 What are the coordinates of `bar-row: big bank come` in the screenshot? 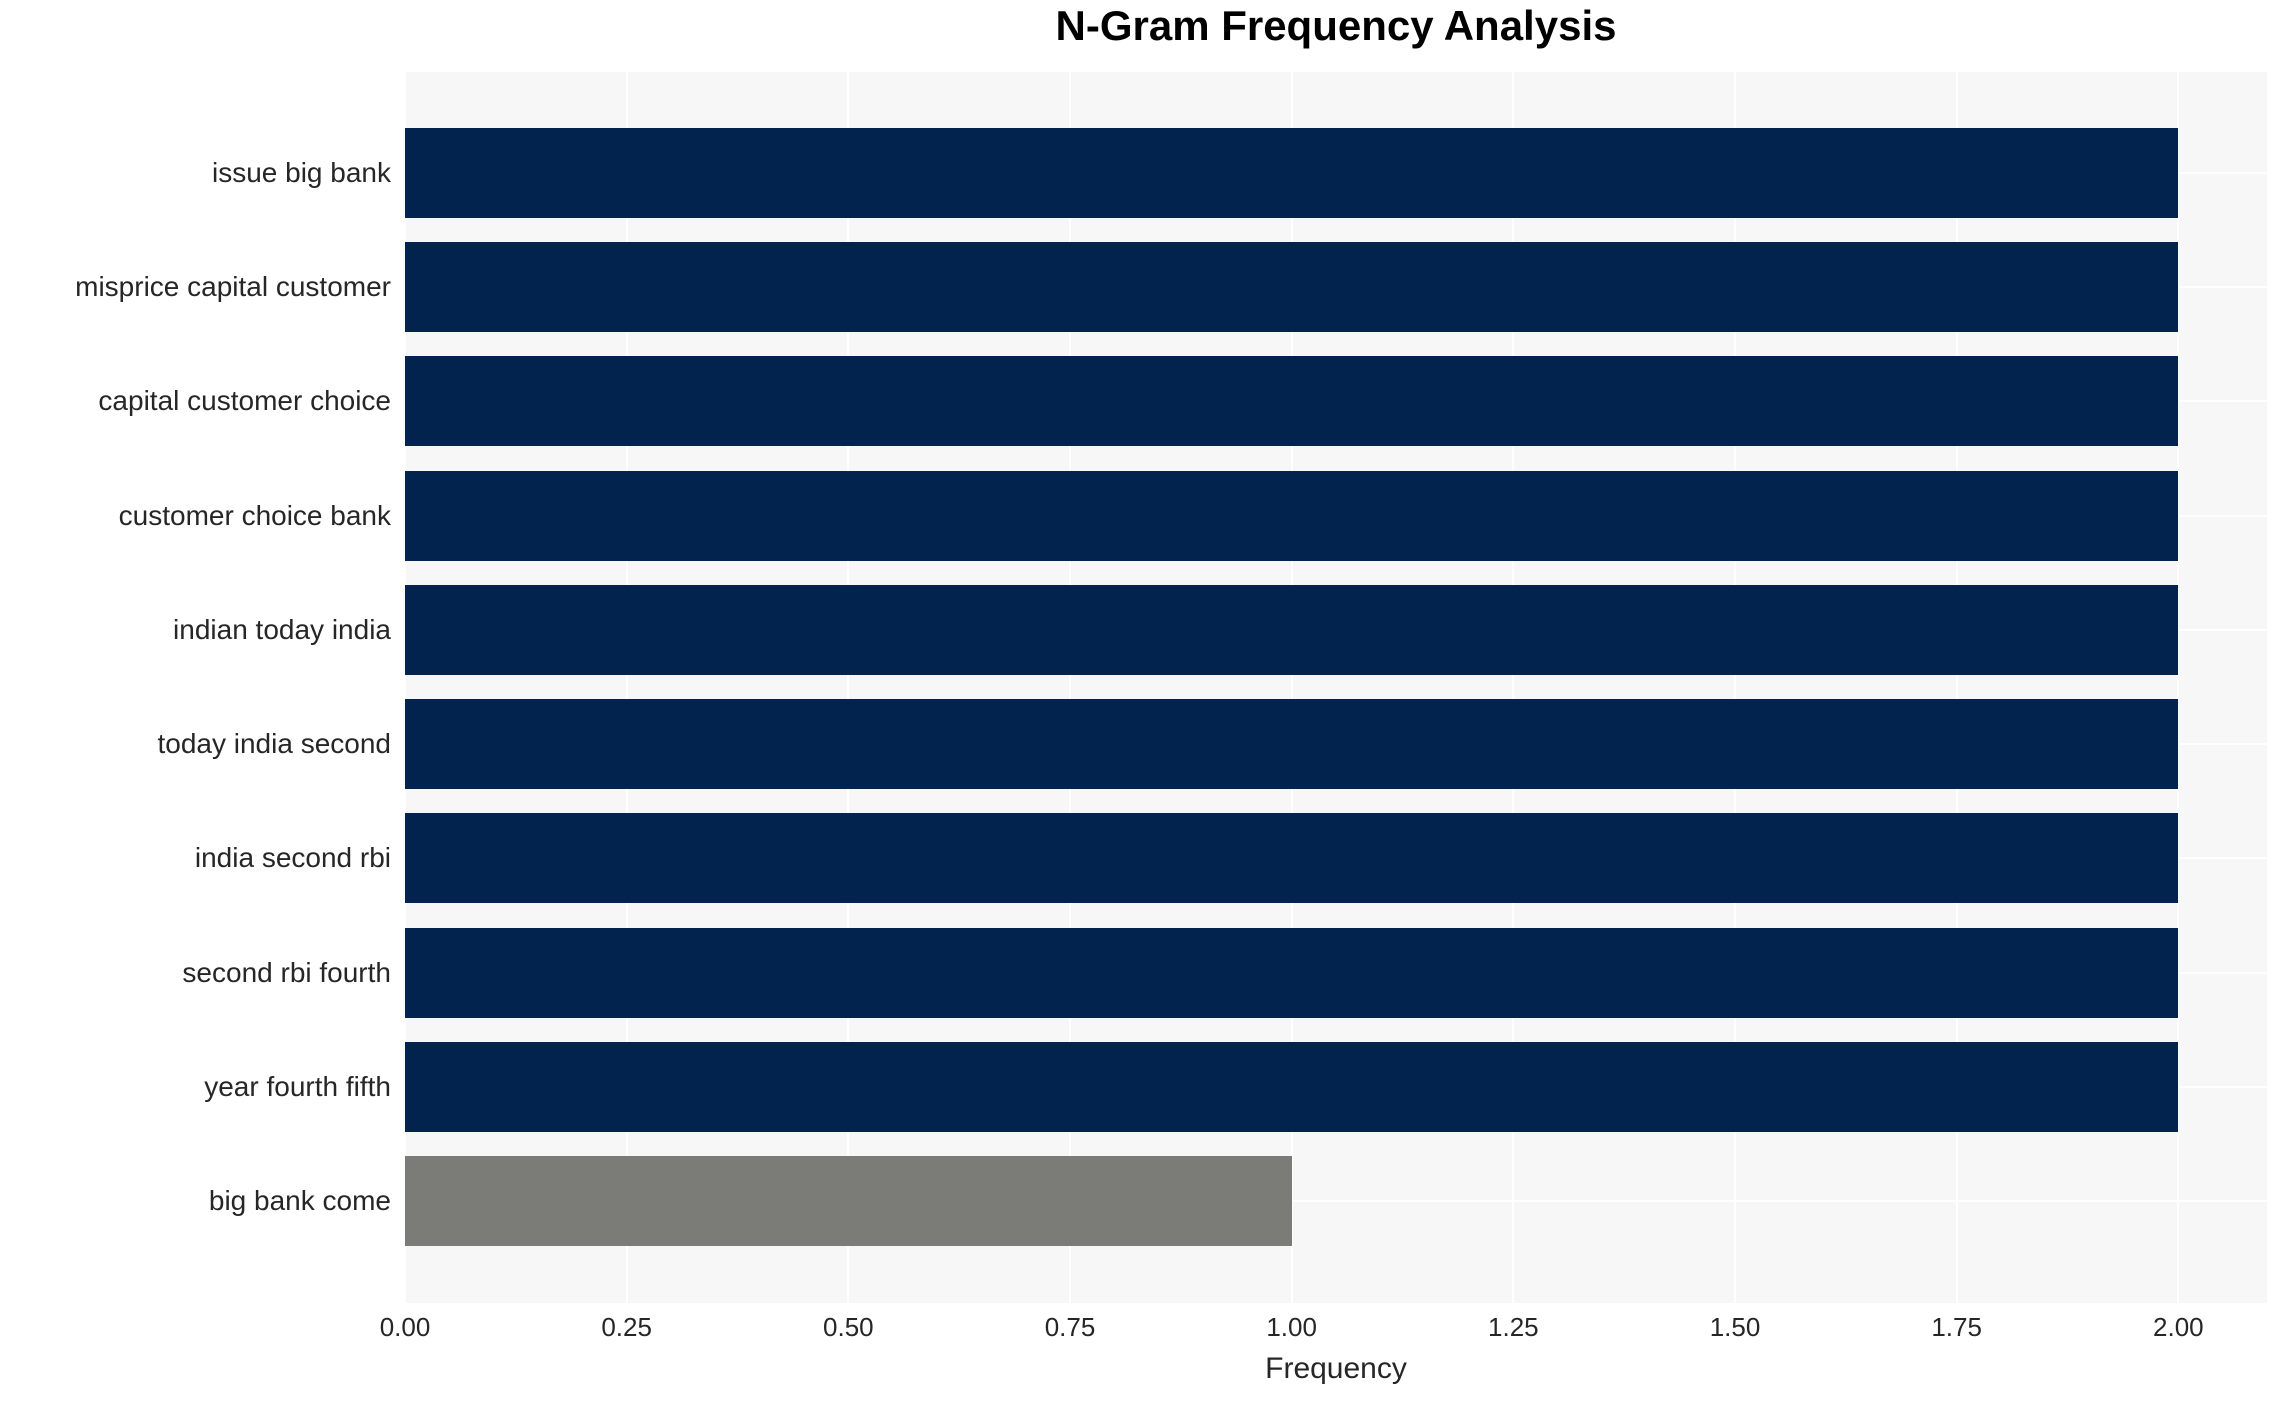 It's located at (1133, 1200).